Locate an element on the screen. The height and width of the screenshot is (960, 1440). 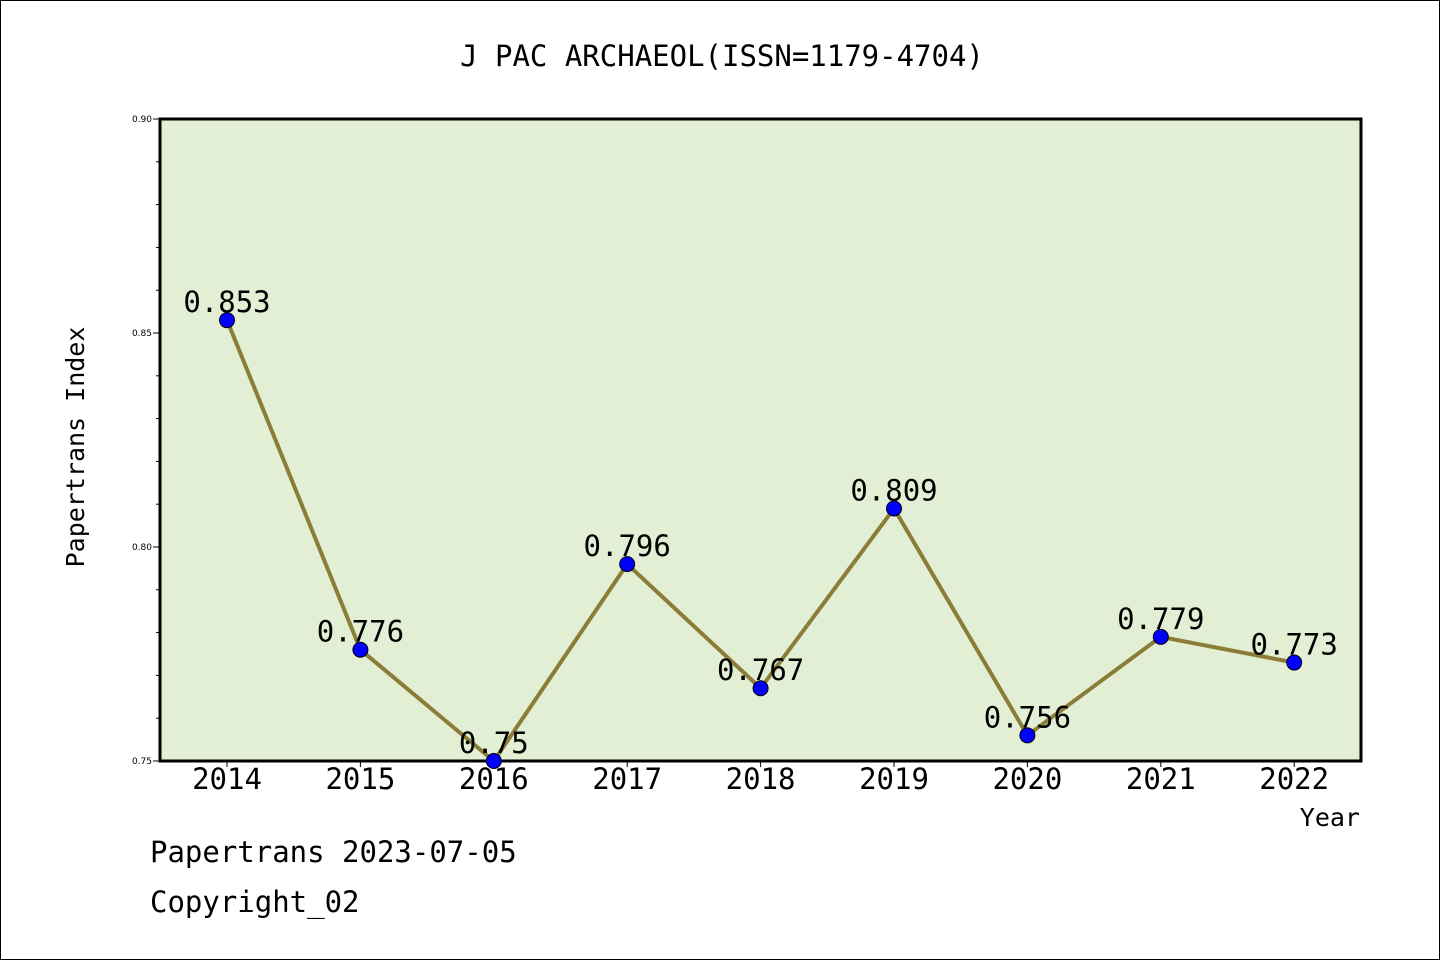
x-tick-label: 2015 is located at coordinates (360, 779).